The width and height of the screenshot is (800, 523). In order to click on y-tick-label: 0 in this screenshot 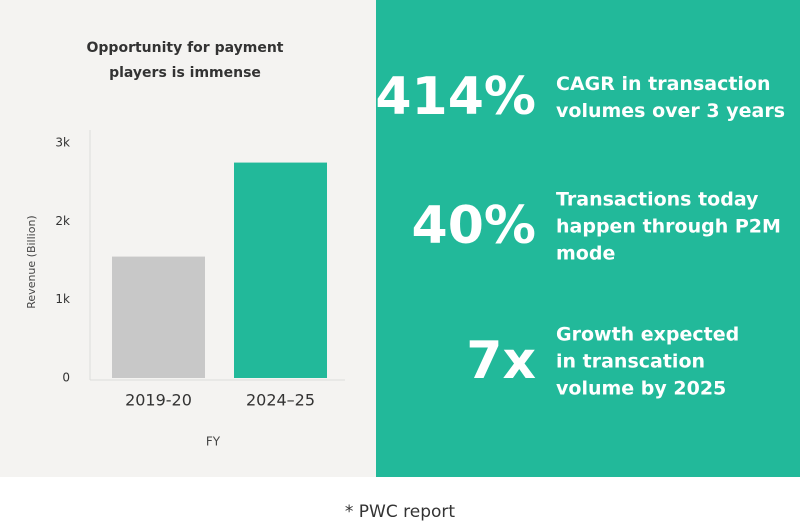, I will do `click(66, 378)`.